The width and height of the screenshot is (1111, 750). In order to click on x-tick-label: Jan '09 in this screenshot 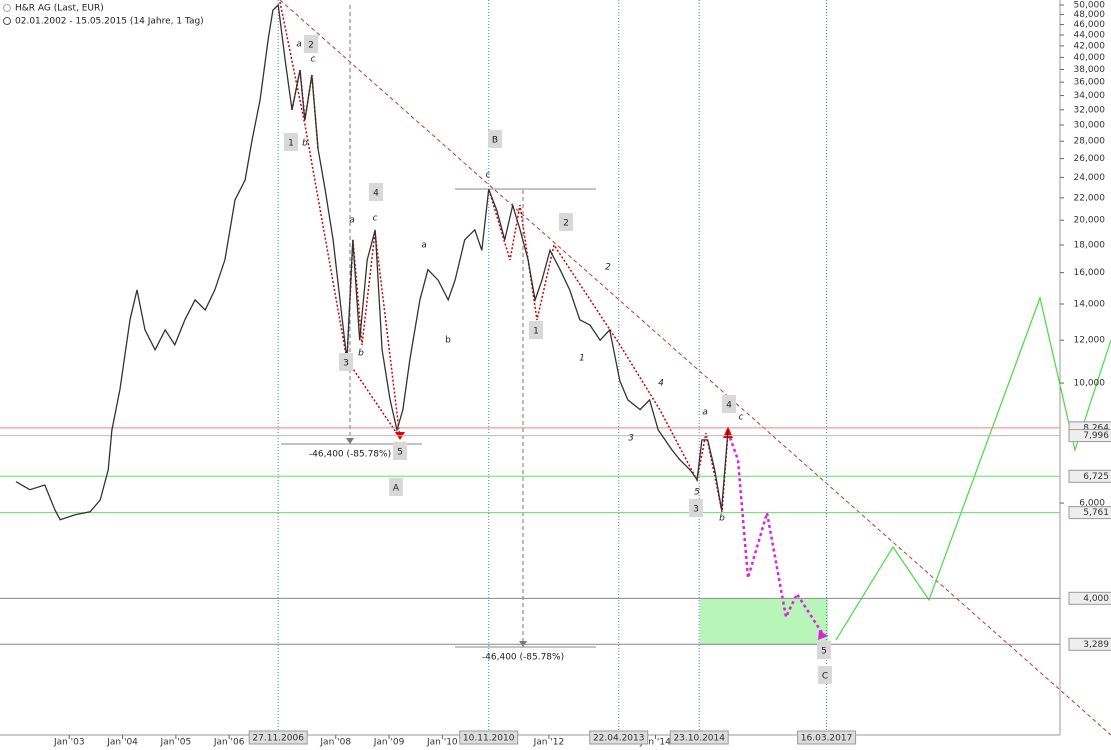, I will do `click(389, 743)`.